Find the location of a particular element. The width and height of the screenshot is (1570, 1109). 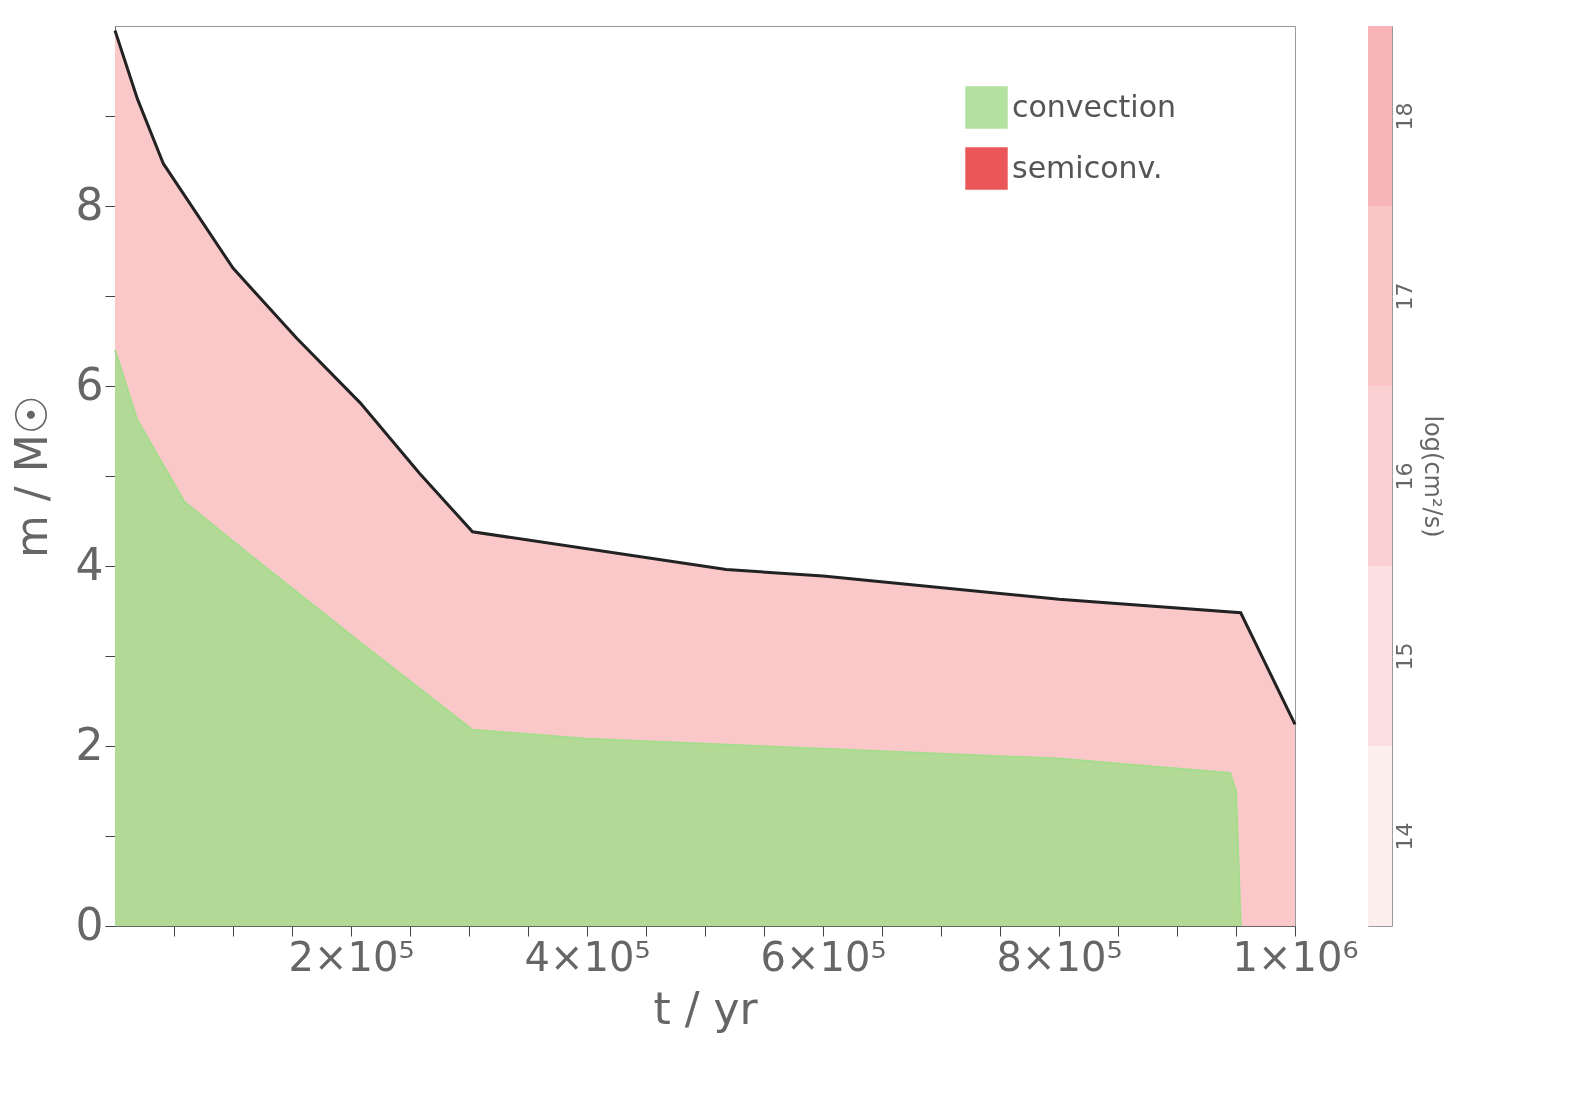

x-tick-label: 1×10⁶ is located at coordinates (1295, 956).